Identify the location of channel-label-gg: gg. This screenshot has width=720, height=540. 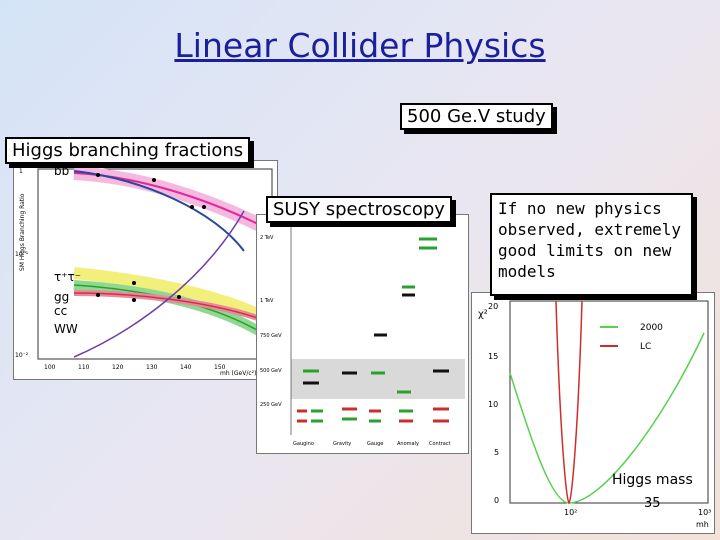
(61, 297).